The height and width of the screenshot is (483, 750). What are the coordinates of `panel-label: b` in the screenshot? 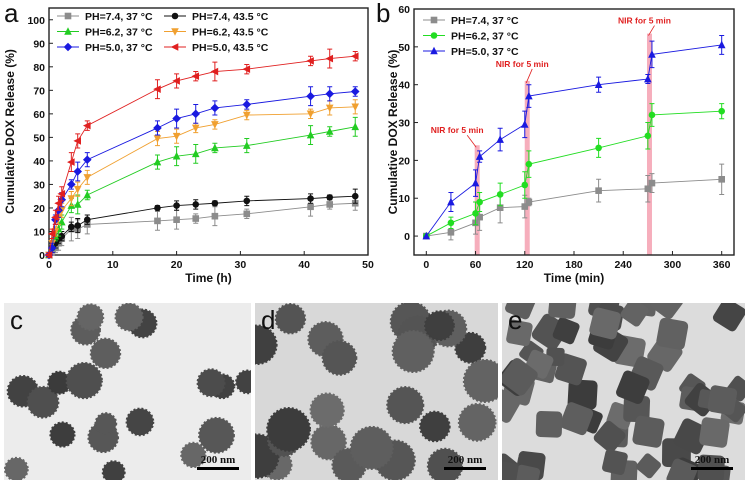 It's located at (383, 14).